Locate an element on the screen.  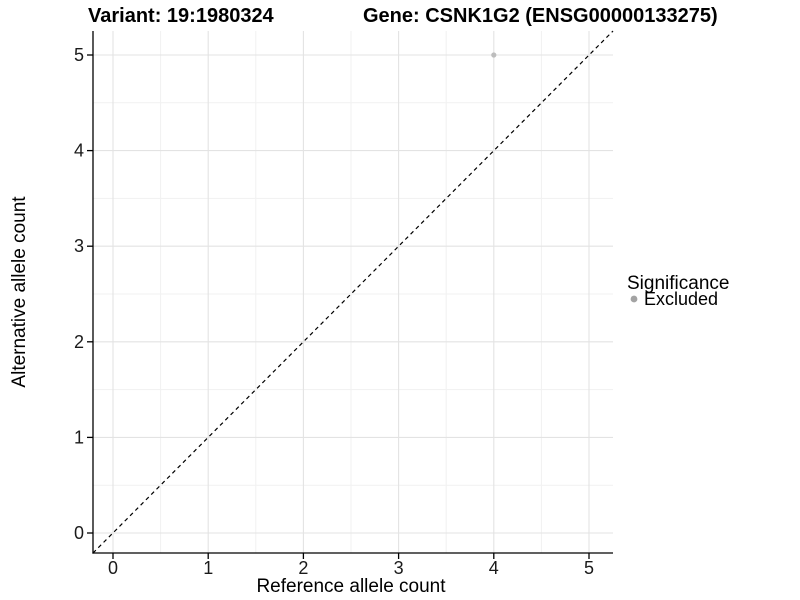
y-tick-label: 2 is located at coordinates (79, 342).